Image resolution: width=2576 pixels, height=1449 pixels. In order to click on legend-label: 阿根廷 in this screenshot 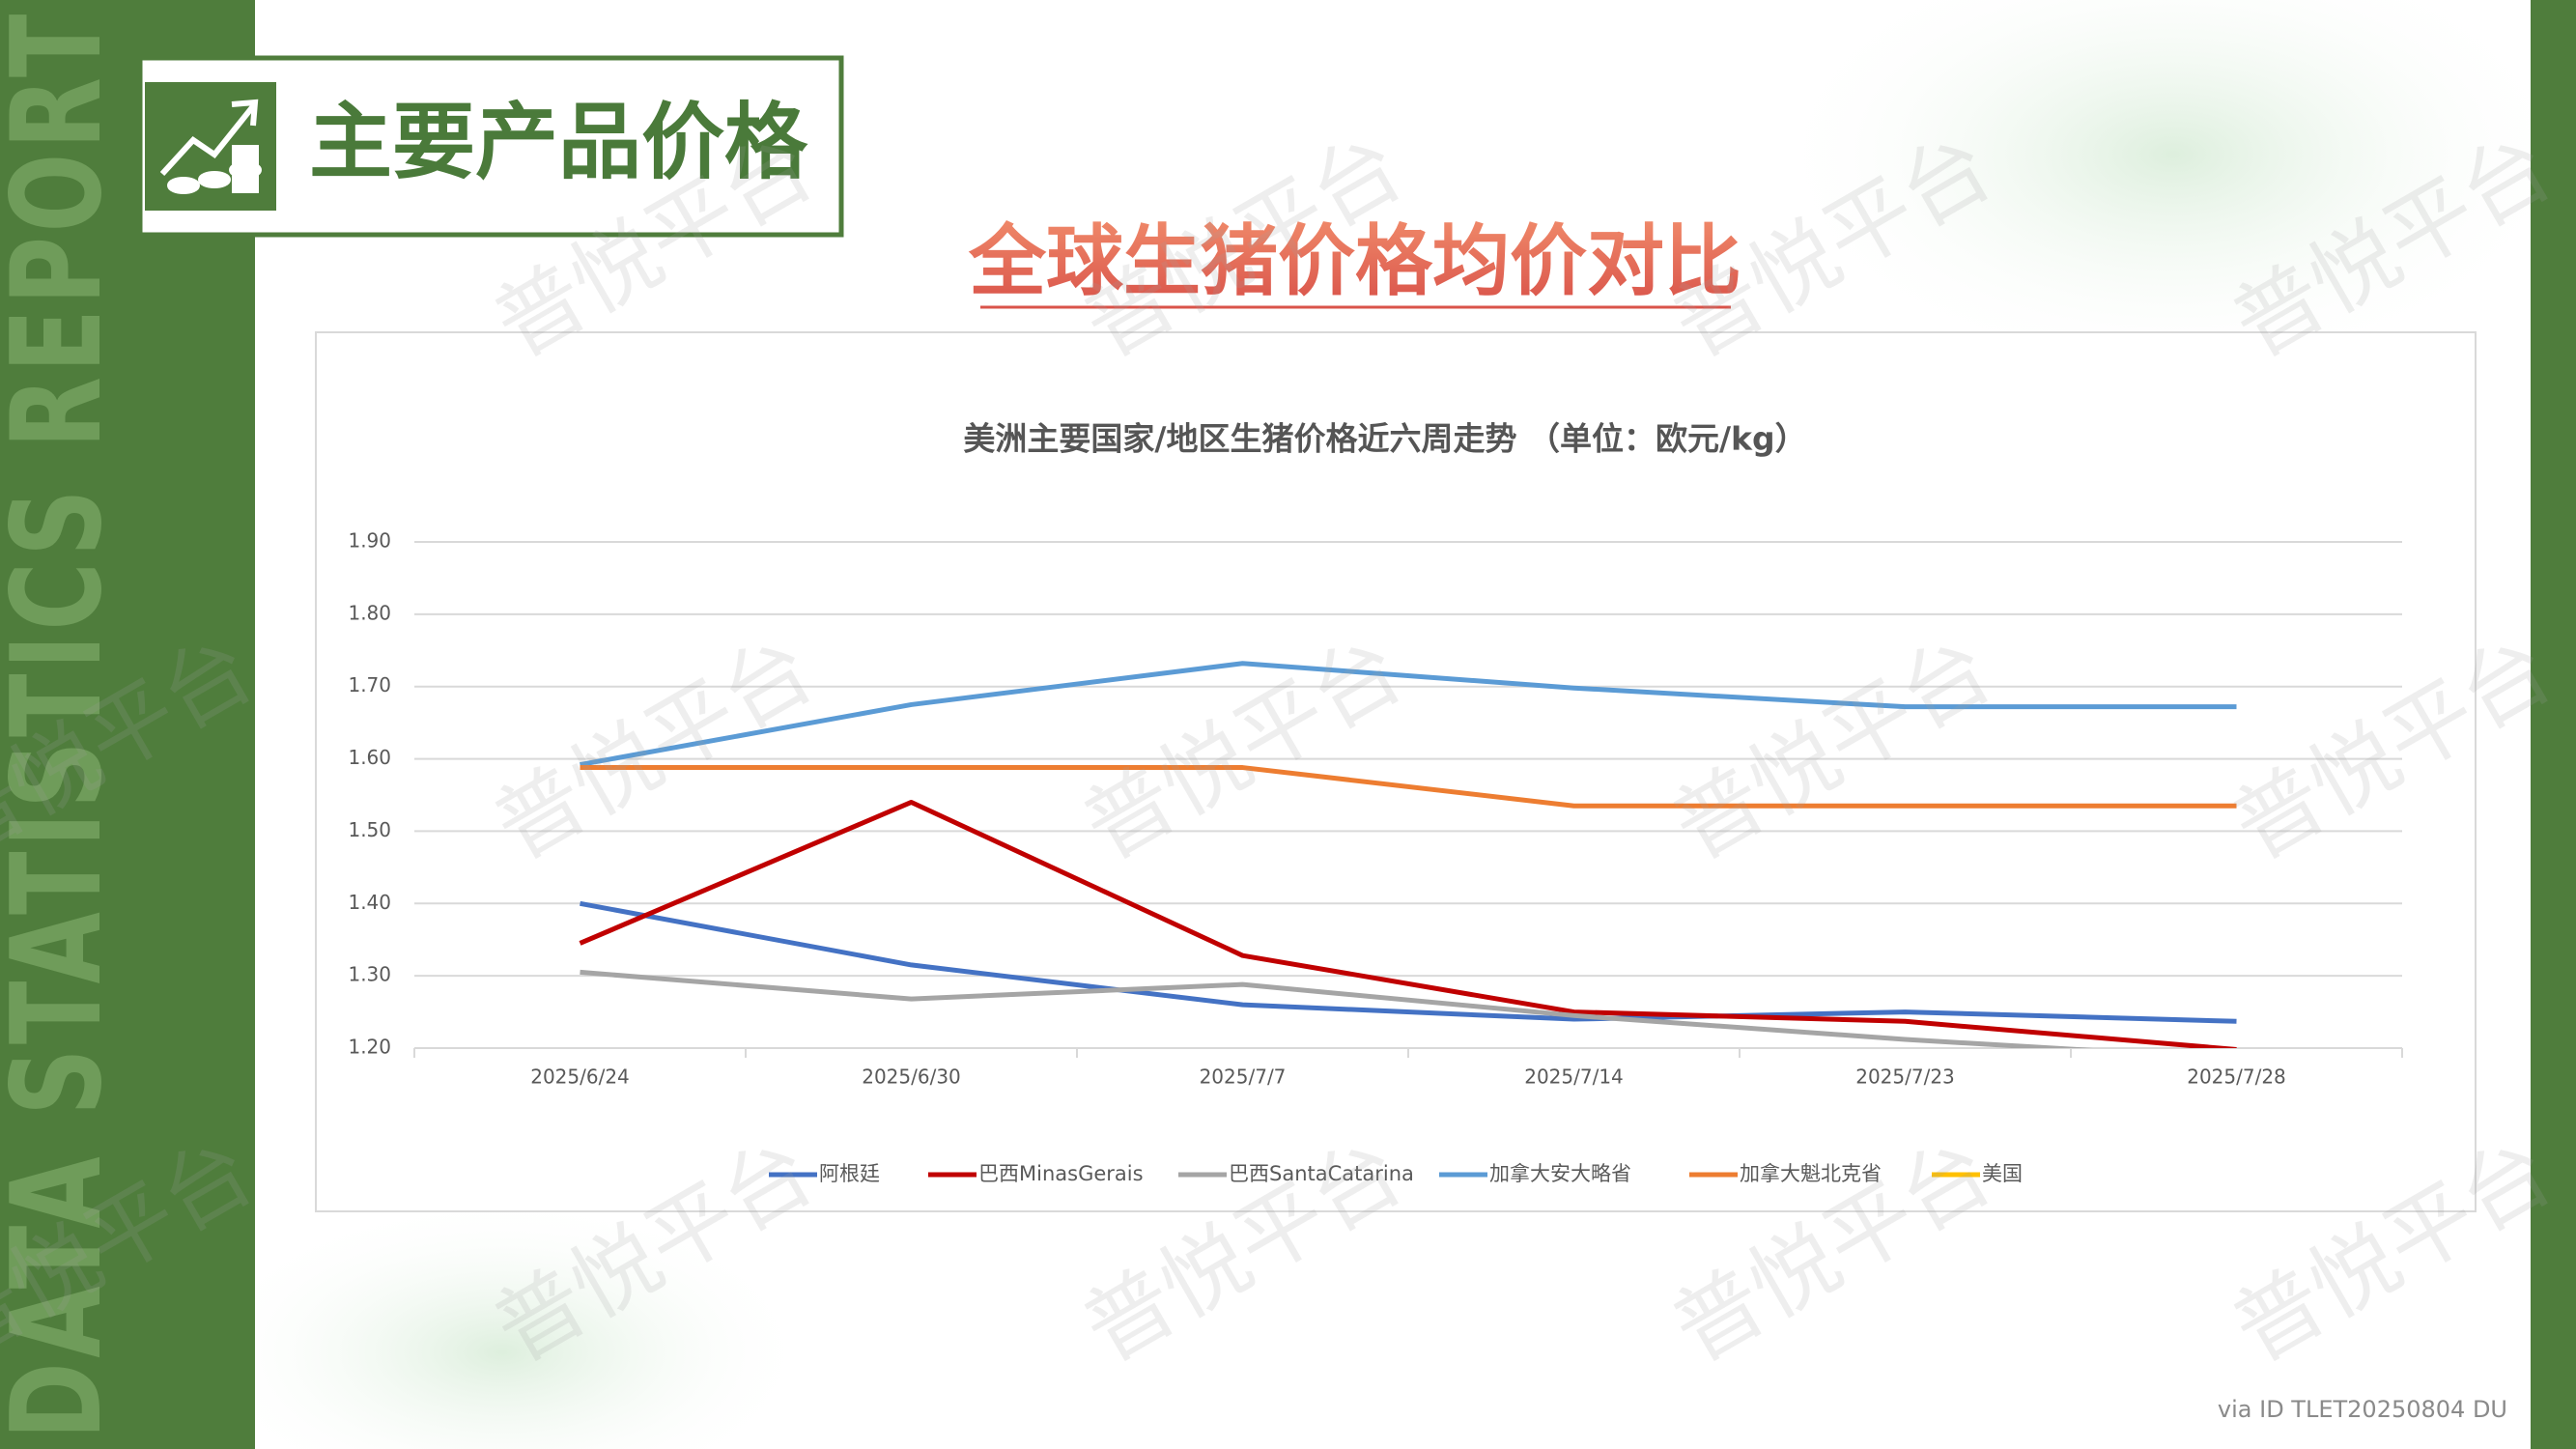, I will do `click(849, 1173)`.